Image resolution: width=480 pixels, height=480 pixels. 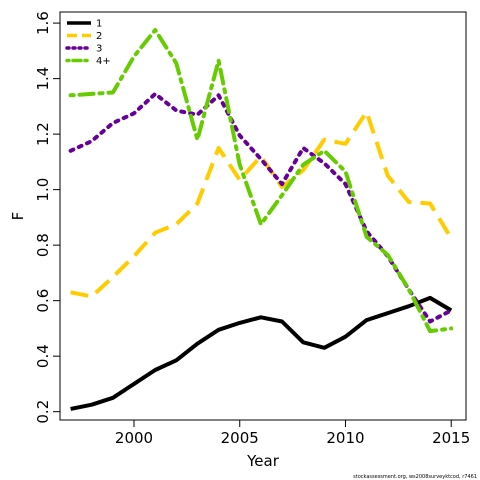 I want to click on y-tick-label: 1.6, so click(x=43, y=23).